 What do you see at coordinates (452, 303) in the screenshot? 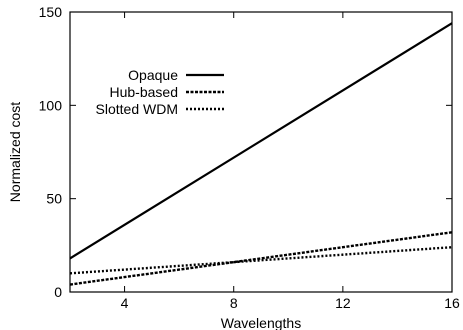
I see `x-tick-label: 16` at bounding box center [452, 303].